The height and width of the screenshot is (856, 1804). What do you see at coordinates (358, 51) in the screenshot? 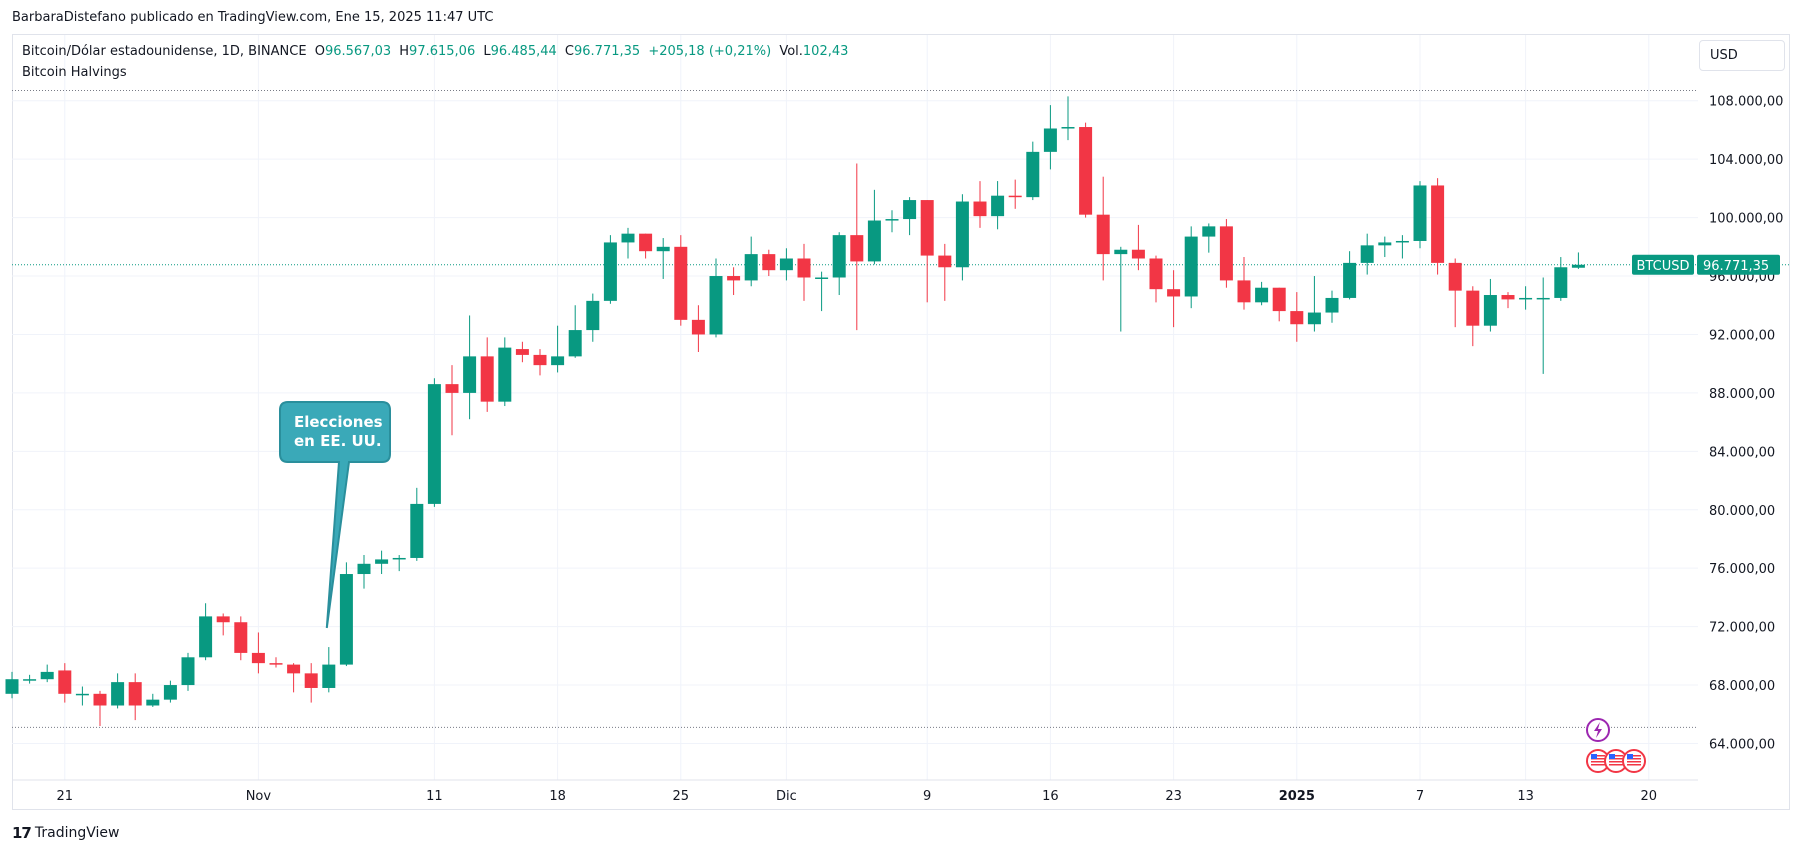
I see `open-value: 96.567,03` at bounding box center [358, 51].